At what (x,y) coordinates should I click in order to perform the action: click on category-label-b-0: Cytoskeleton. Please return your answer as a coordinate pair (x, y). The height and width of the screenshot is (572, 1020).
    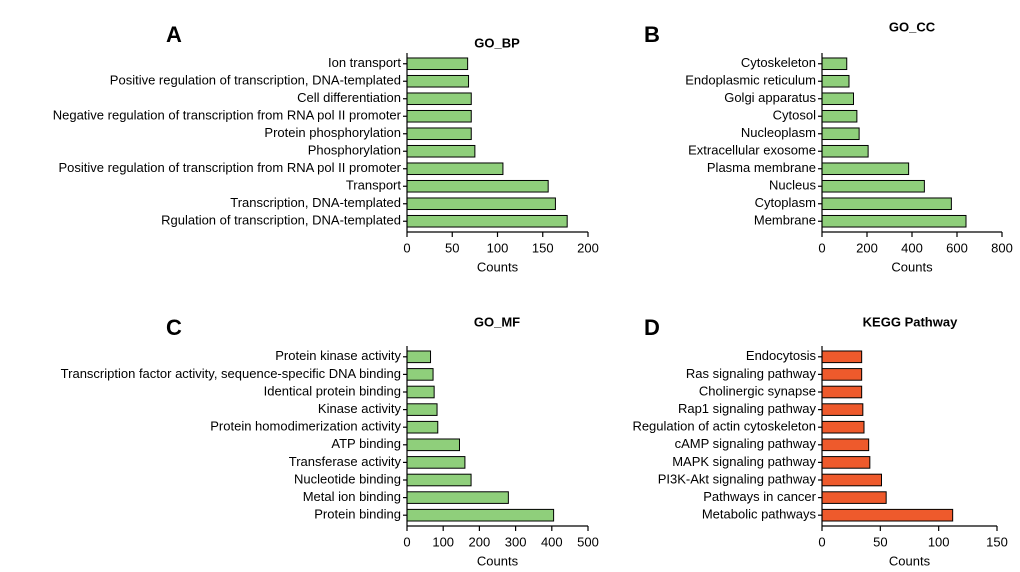
    Looking at the image, I should click on (778, 62).